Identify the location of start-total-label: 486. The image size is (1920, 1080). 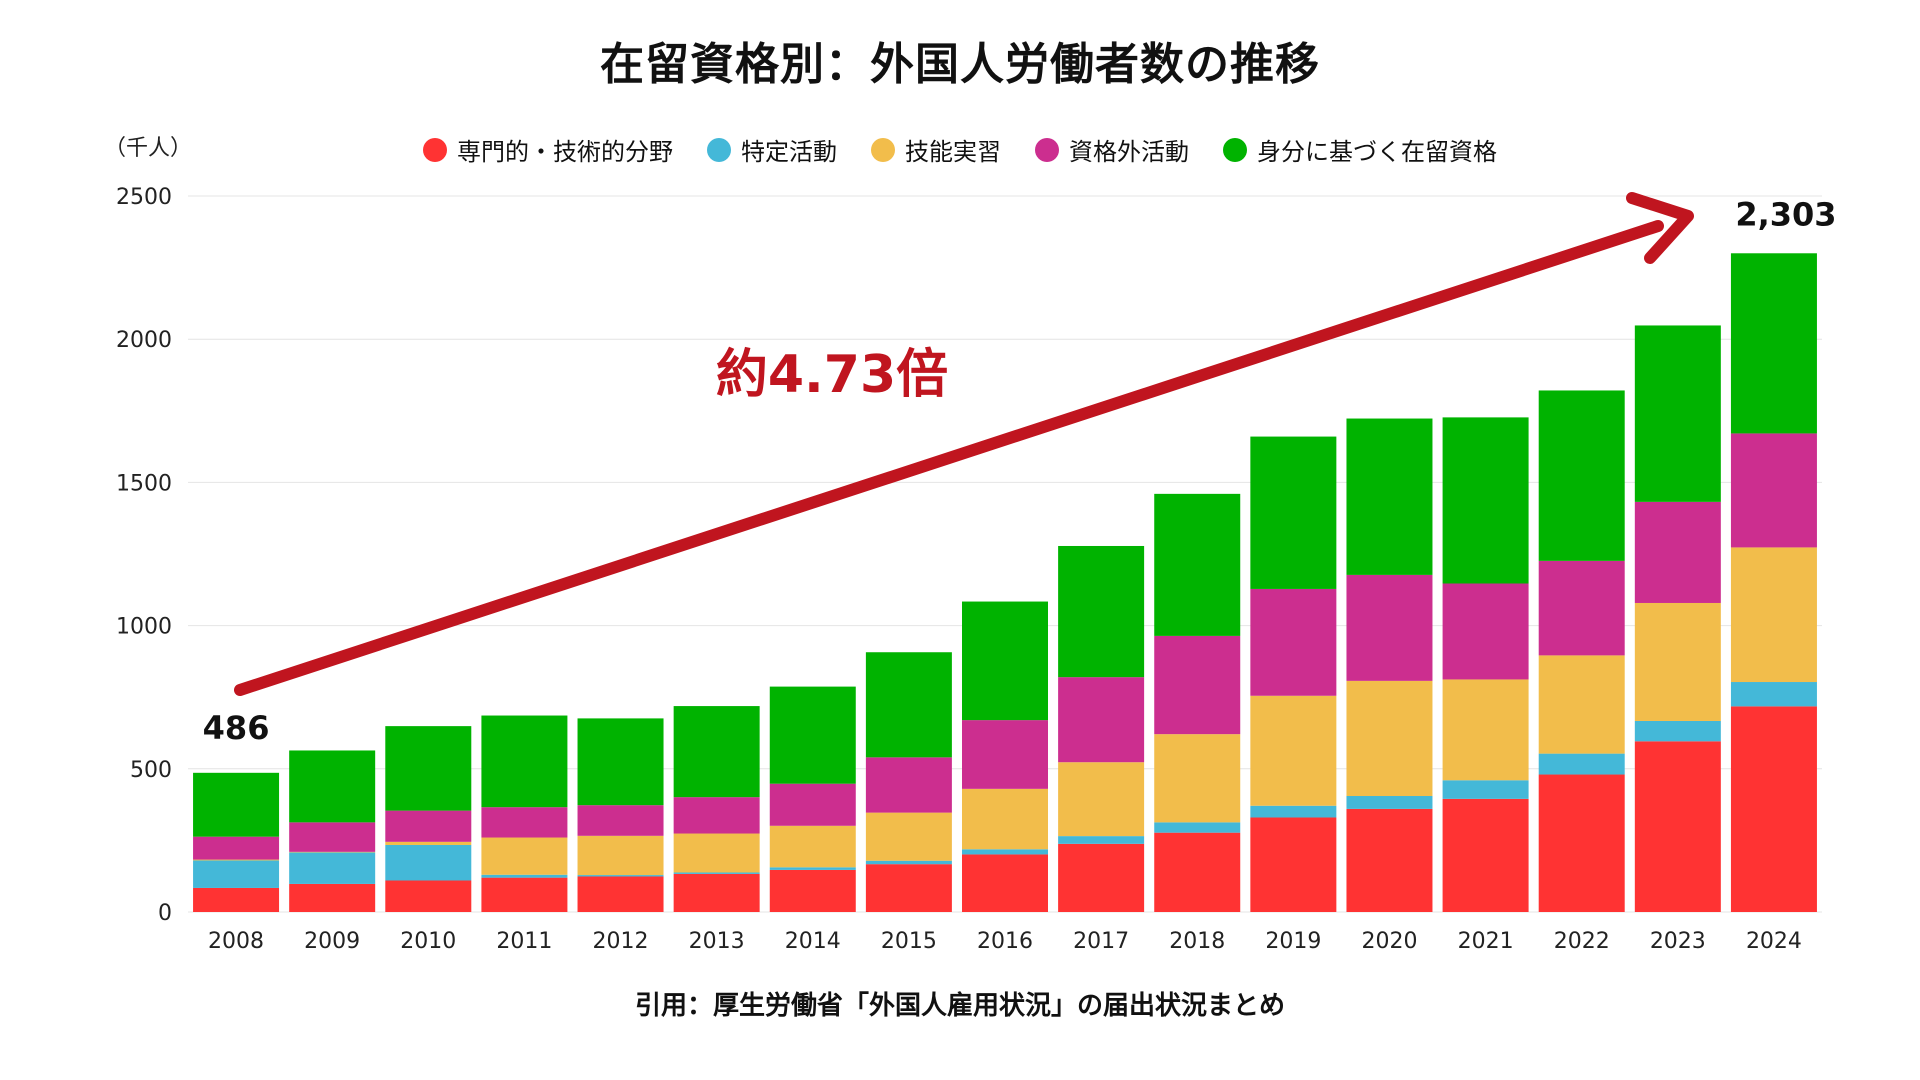
(236, 728).